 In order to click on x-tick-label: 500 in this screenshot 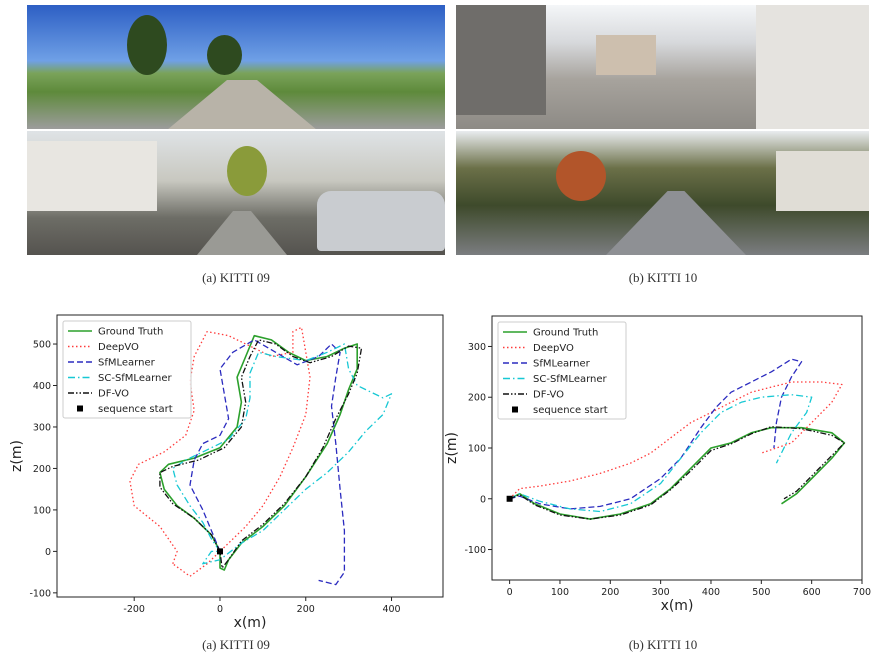, I will do `click(761, 592)`.